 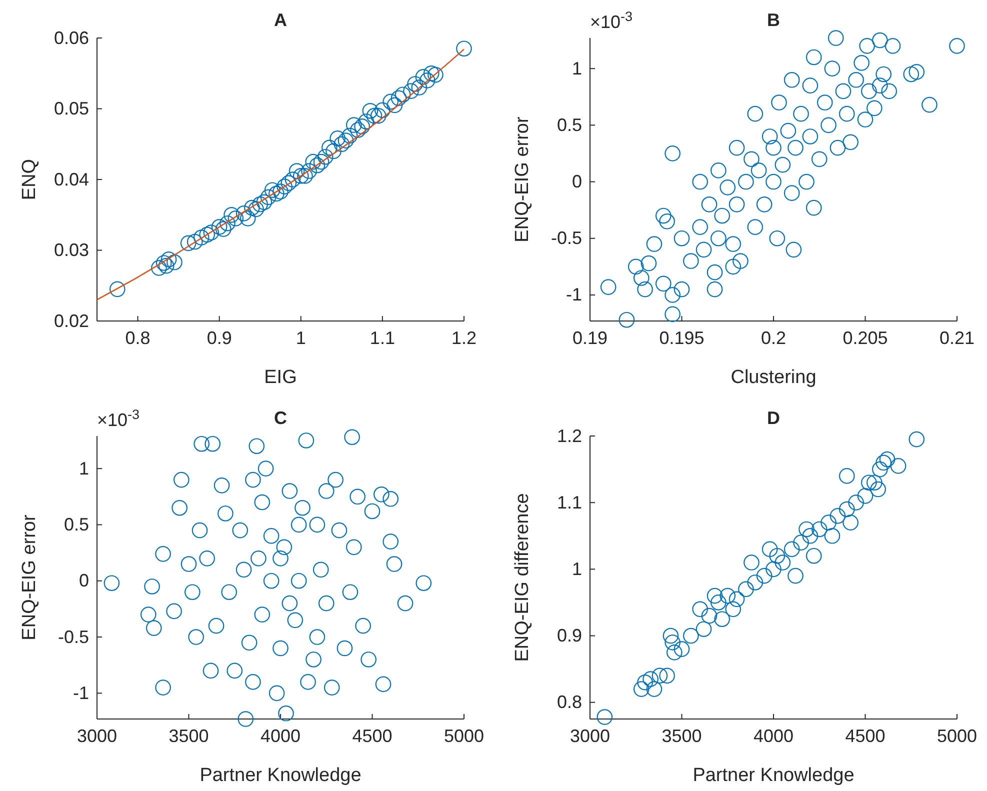 What do you see at coordinates (280, 20) in the screenshot?
I see `chart-title: A` at bounding box center [280, 20].